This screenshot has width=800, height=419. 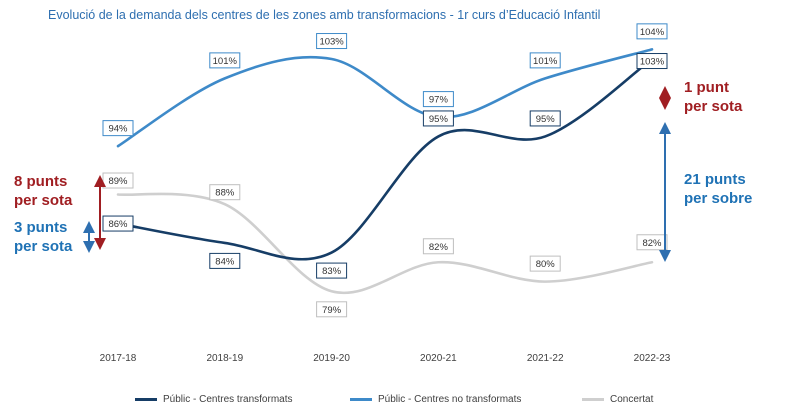 What do you see at coordinates (41, 181) in the screenshot?
I see `annotation-line: 8 punts` at bounding box center [41, 181].